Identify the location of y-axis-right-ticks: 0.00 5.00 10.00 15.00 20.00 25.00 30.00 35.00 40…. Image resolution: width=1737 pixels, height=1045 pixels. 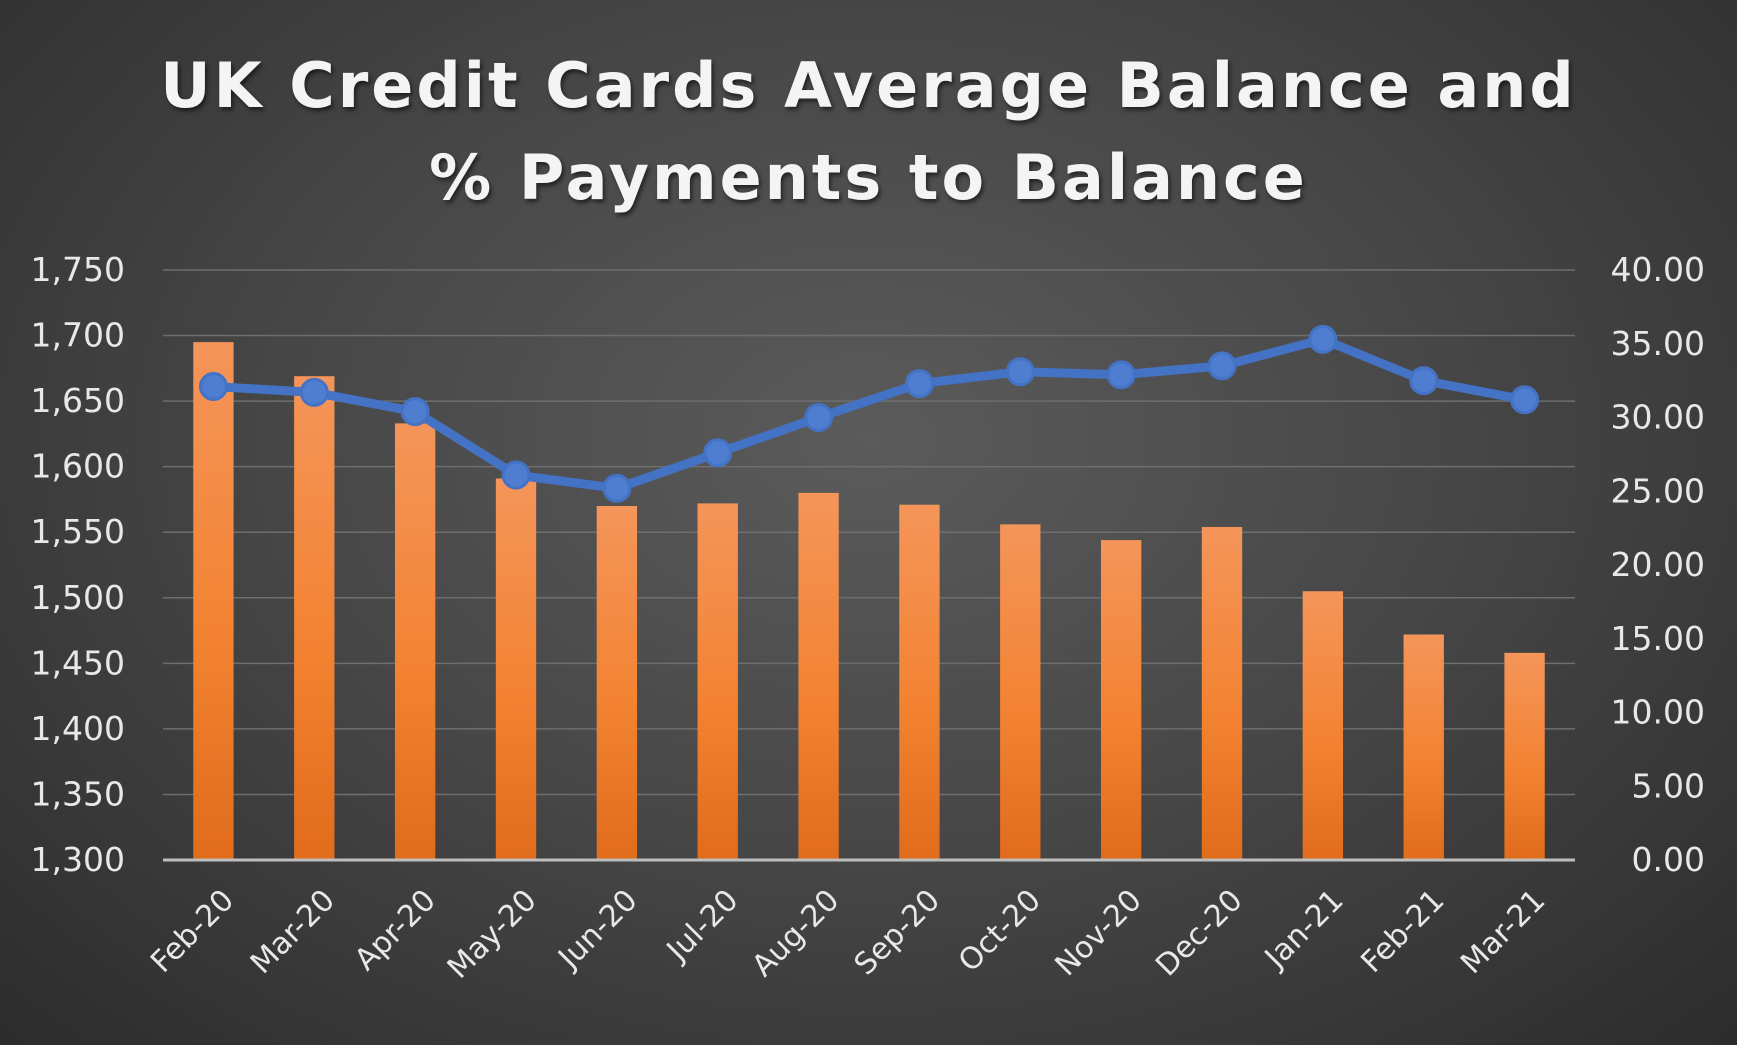
(1658, 564).